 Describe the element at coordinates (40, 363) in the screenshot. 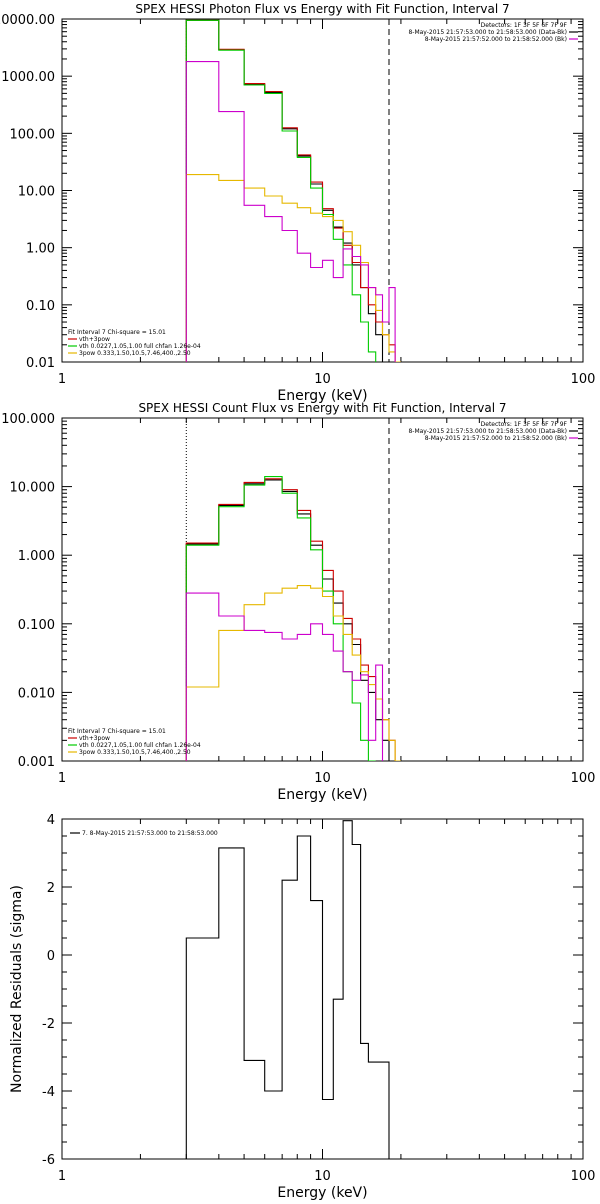

I see `y-tick-label: 0.01` at that location.